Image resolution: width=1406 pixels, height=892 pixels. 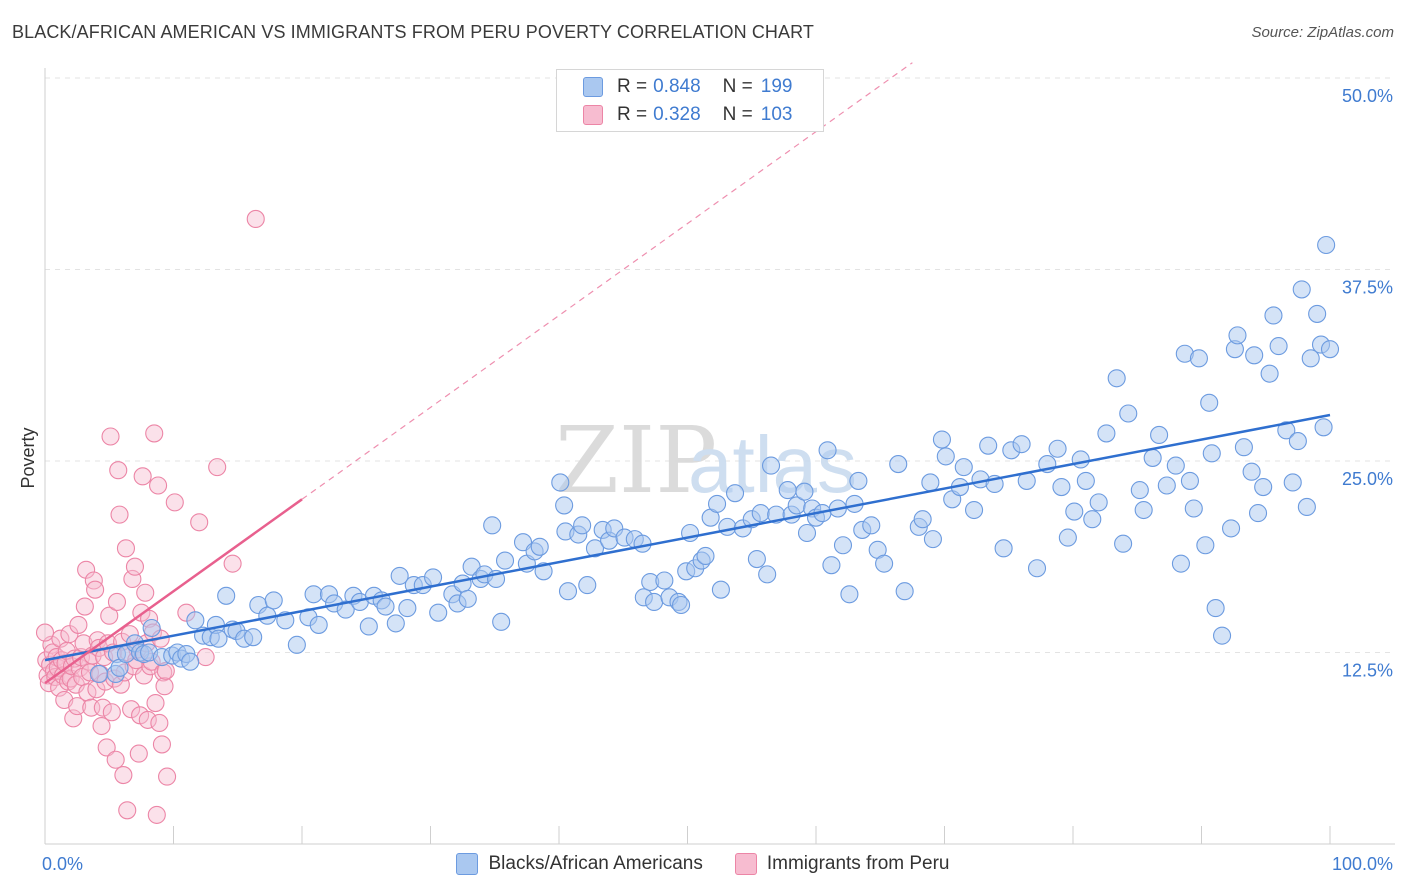 I want to click on y-tick-label: 12.5%, so click(x=1367, y=671).